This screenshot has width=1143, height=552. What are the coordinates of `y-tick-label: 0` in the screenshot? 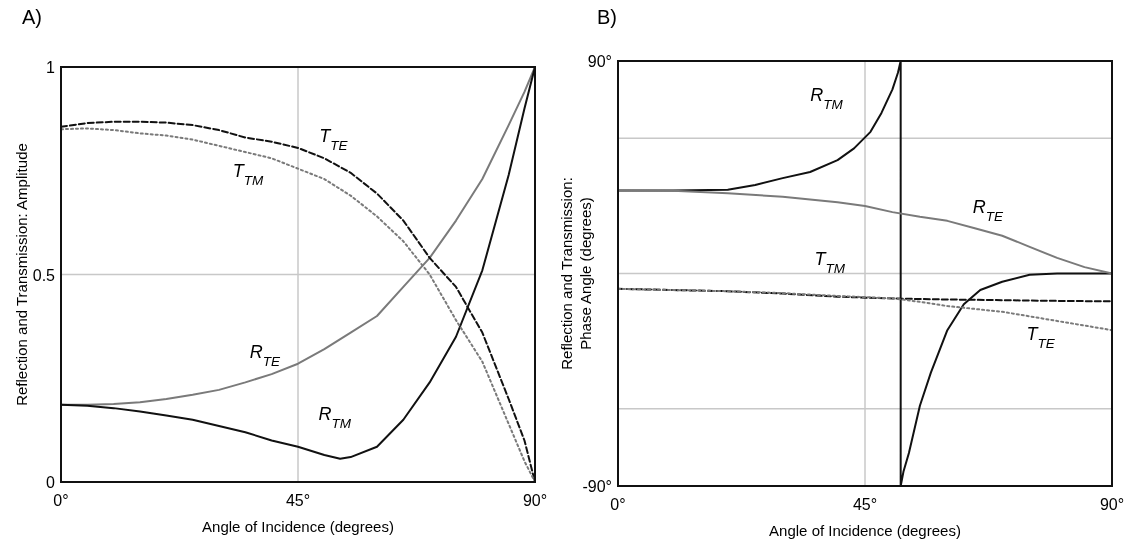 It's located at (51, 482).